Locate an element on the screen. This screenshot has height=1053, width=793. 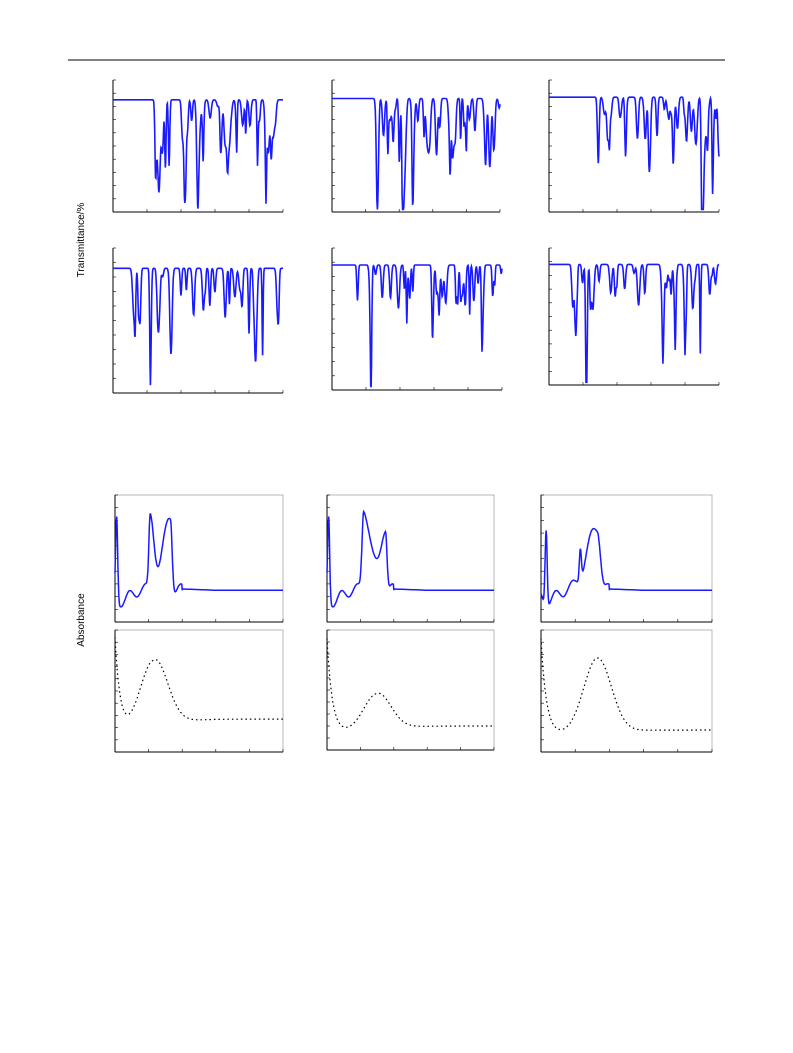
ir-axis-label: Transmittance/% is located at coordinates (81, 240).